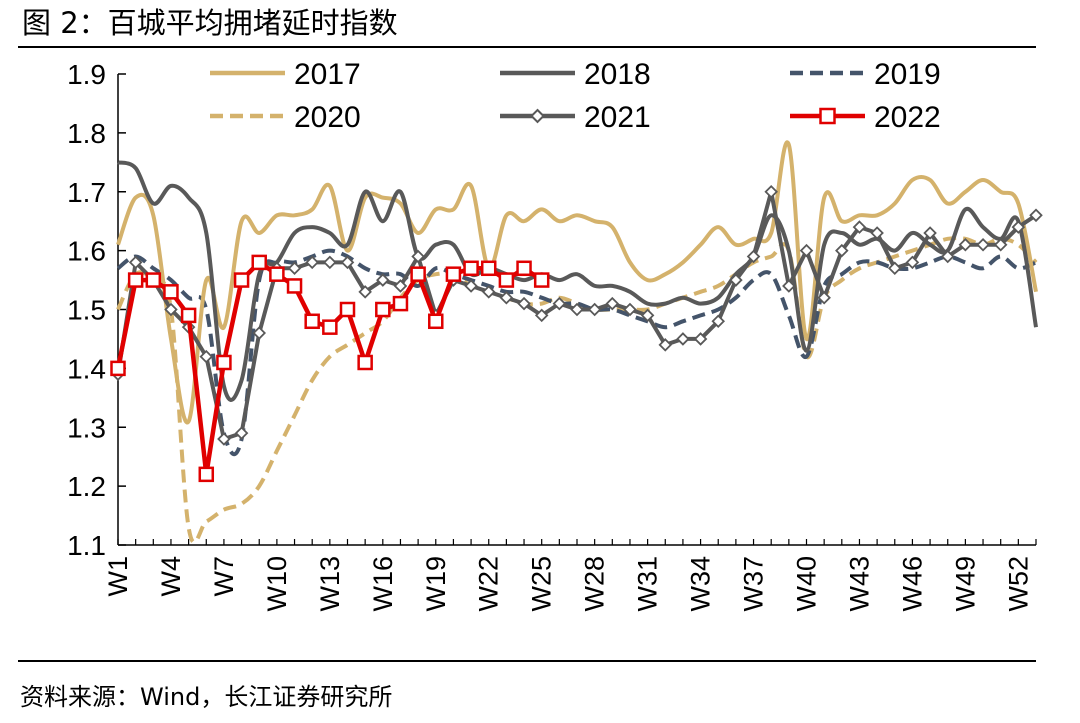  Describe the element at coordinates (86, 486) in the screenshot. I see `y-tick-label: 1.2` at that location.